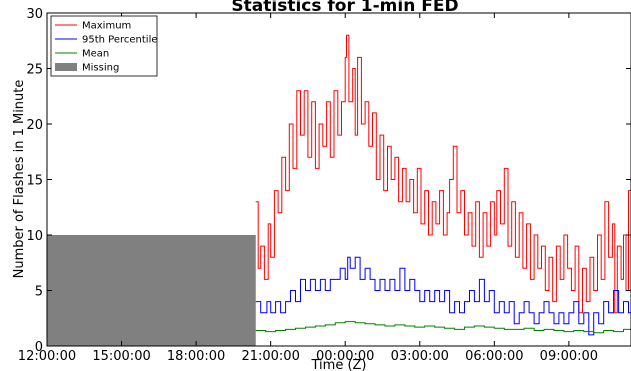 The height and width of the screenshot is (371, 631). I want to click on series-line-95th-percentile, so click(443, 296).